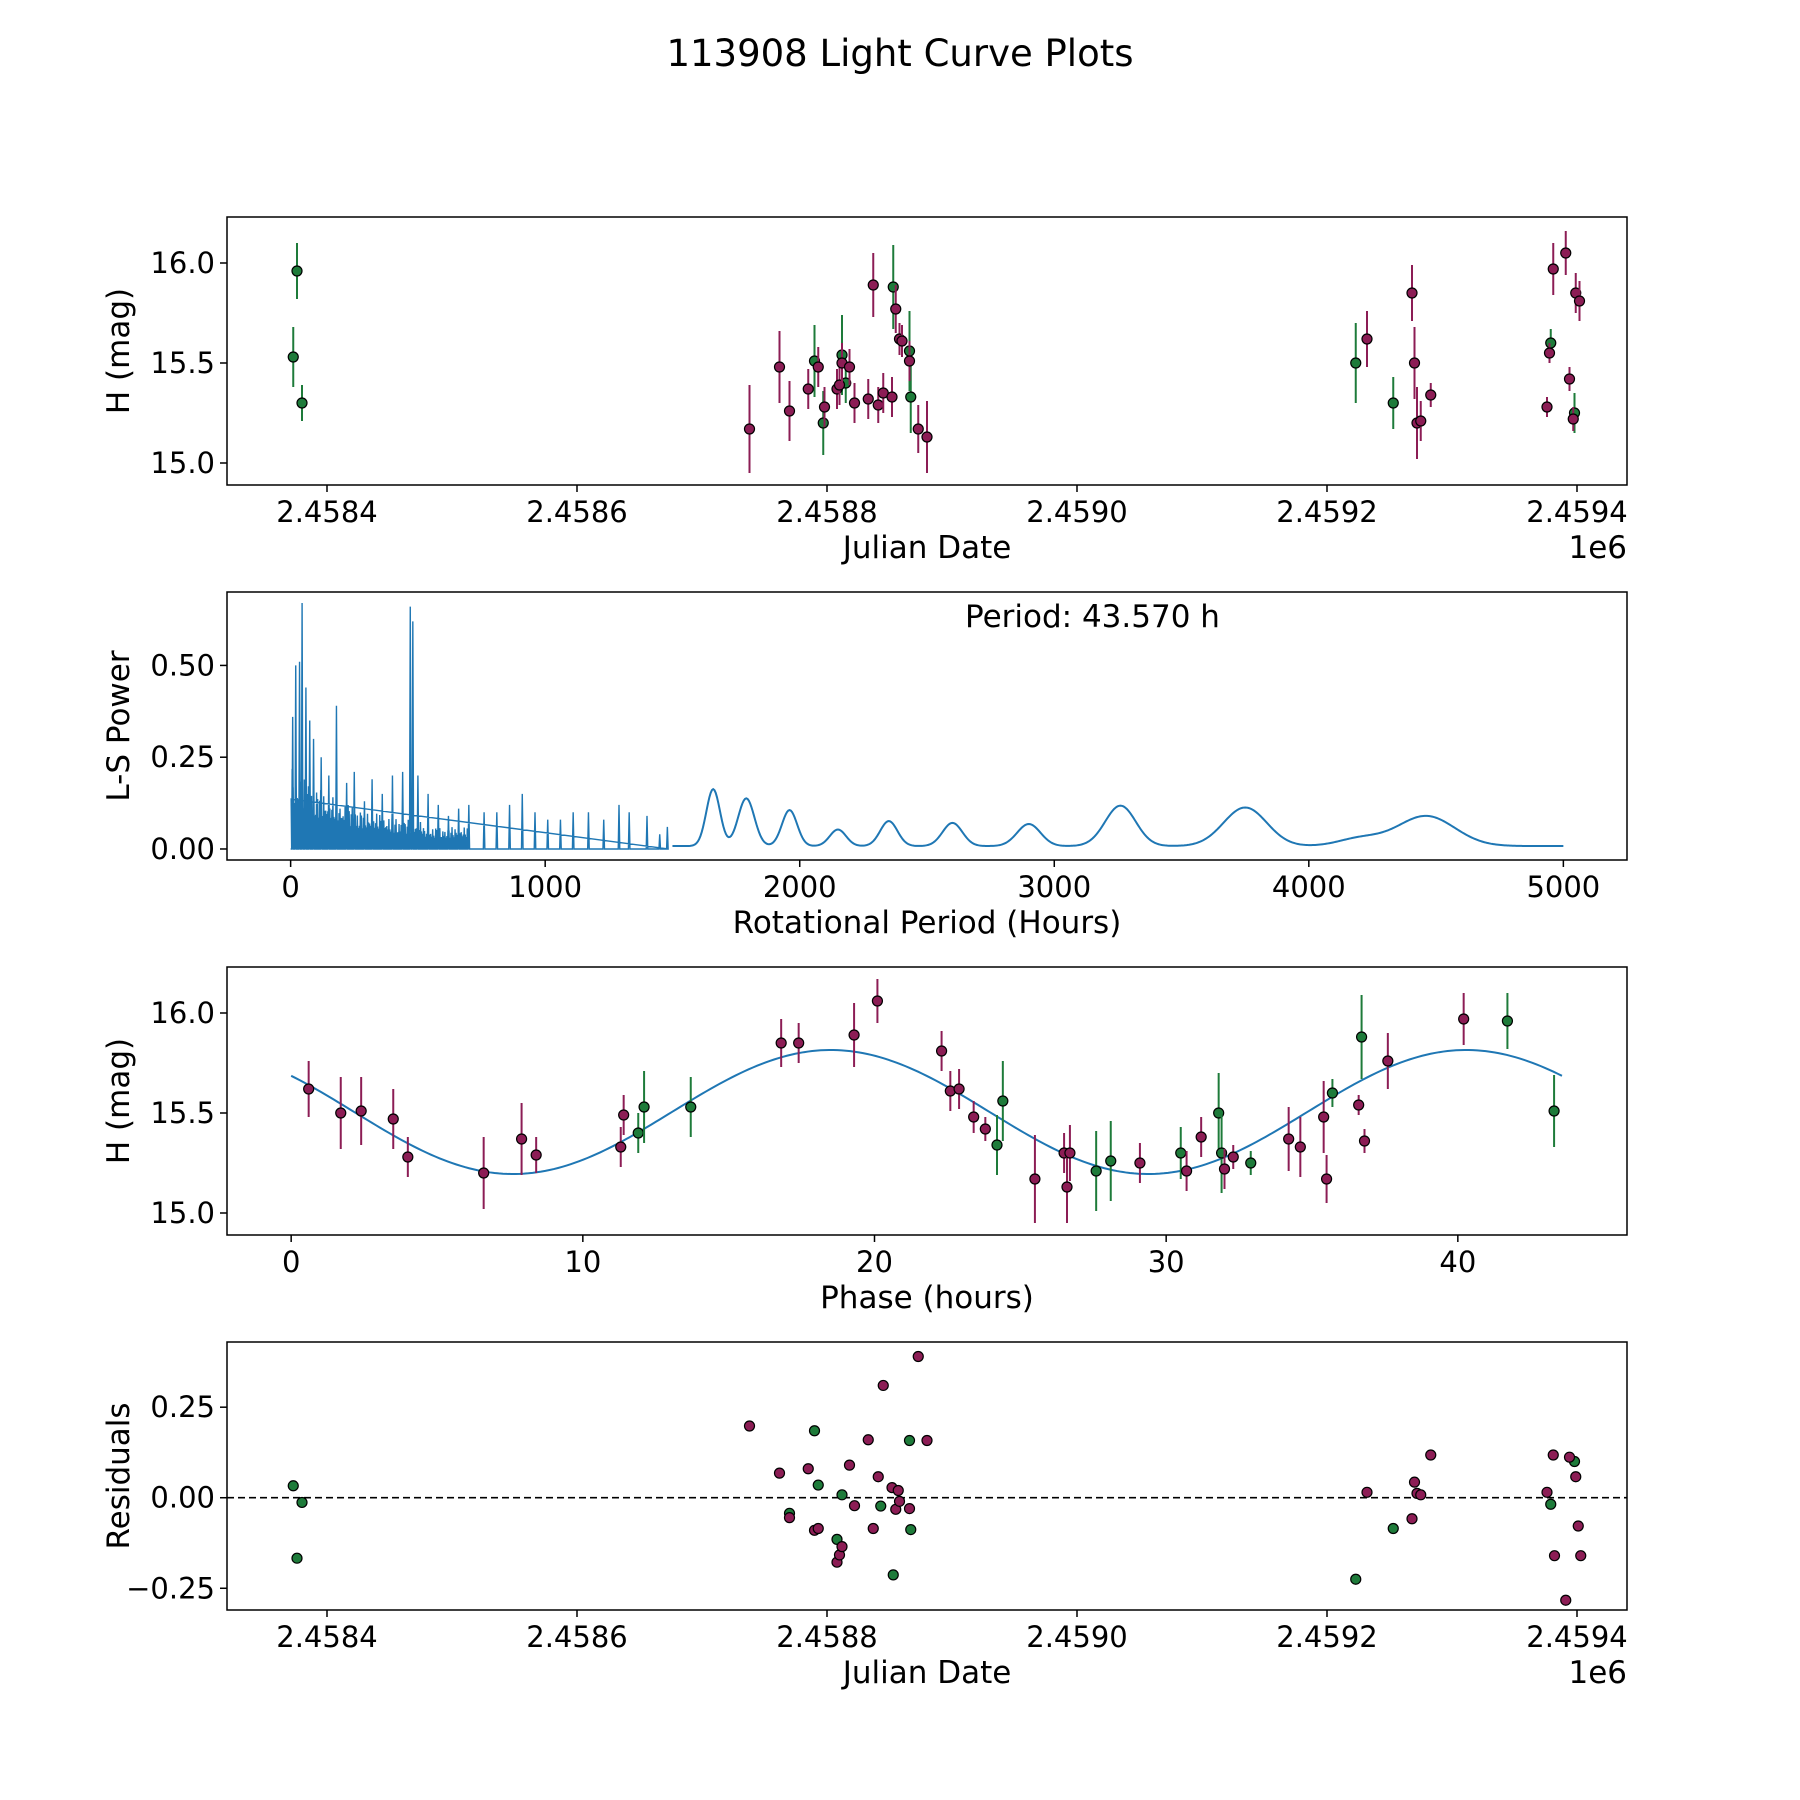 The width and height of the screenshot is (1800, 1800). I want to click on x-tick-label: 2.4588, so click(826, 1637).